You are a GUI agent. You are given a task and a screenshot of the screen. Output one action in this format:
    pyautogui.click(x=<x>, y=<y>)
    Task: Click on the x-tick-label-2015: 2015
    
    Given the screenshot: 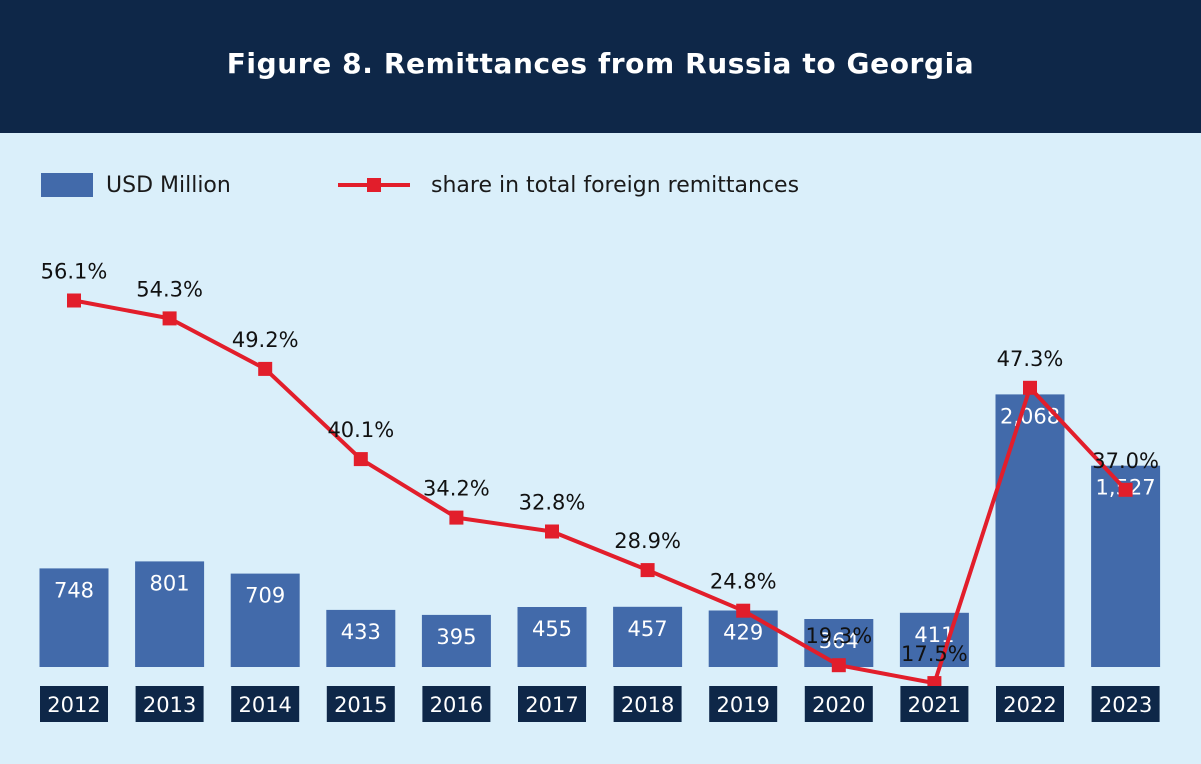 What is the action you would take?
    pyautogui.click(x=360, y=705)
    